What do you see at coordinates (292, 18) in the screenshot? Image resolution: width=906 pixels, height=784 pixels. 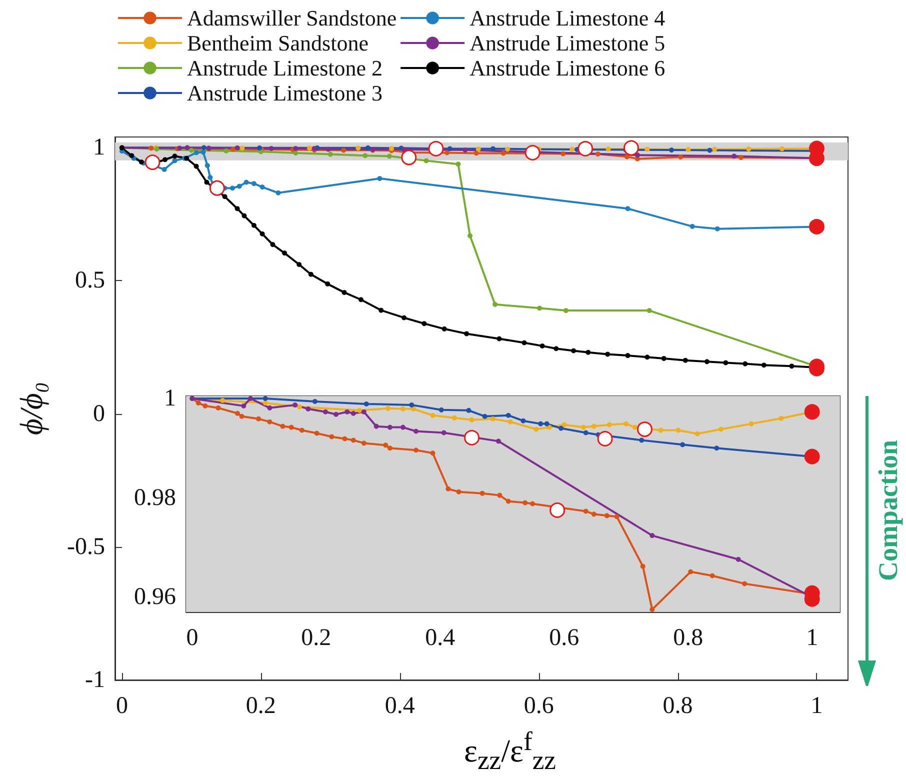 I see `legend-label: Adamswiller Sandstone` at bounding box center [292, 18].